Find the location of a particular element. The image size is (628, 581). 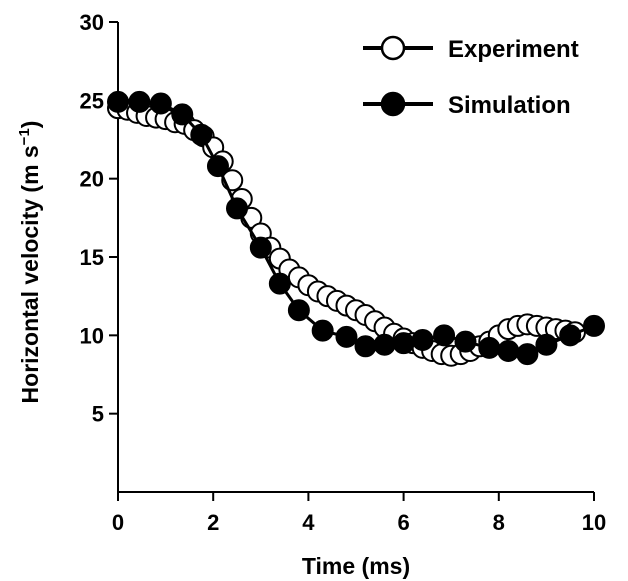

legend-entry-experiment: Experiment is located at coordinates (471, 49).